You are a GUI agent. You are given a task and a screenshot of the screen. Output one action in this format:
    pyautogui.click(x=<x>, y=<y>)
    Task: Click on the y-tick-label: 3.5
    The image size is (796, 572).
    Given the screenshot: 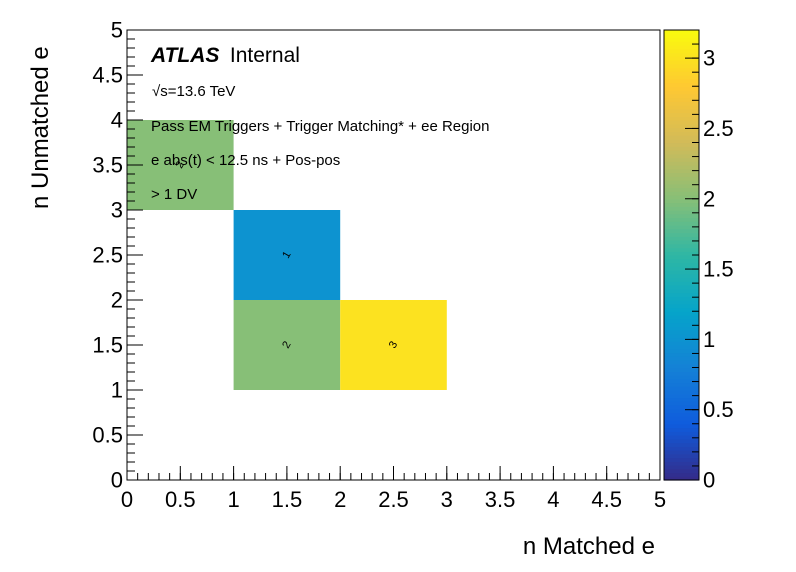 What is the action you would take?
    pyautogui.click(x=107, y=165)
    